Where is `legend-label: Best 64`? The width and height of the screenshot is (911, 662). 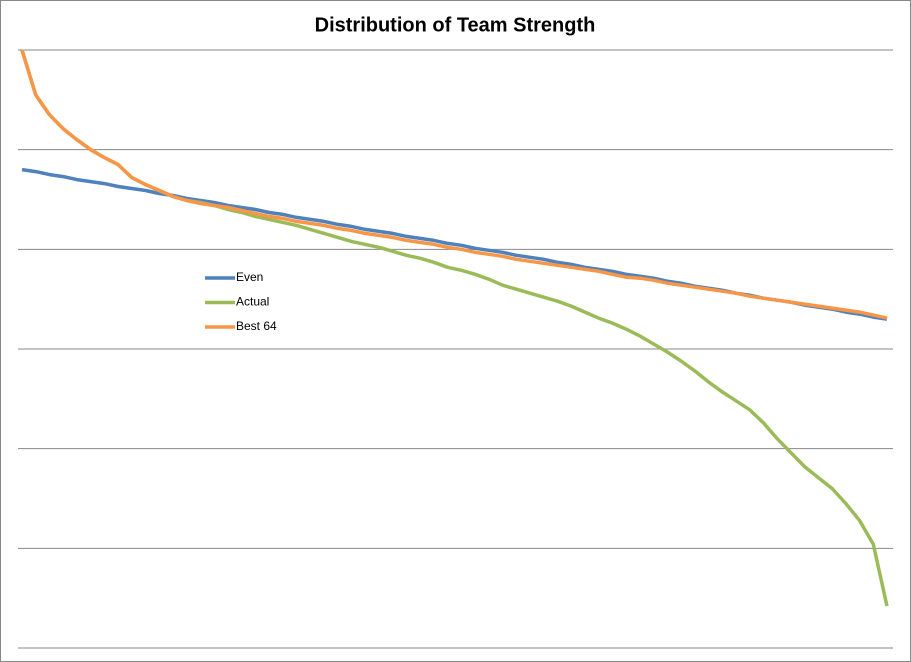
legend-label: Best 64 is located at coordinates (256, 326).